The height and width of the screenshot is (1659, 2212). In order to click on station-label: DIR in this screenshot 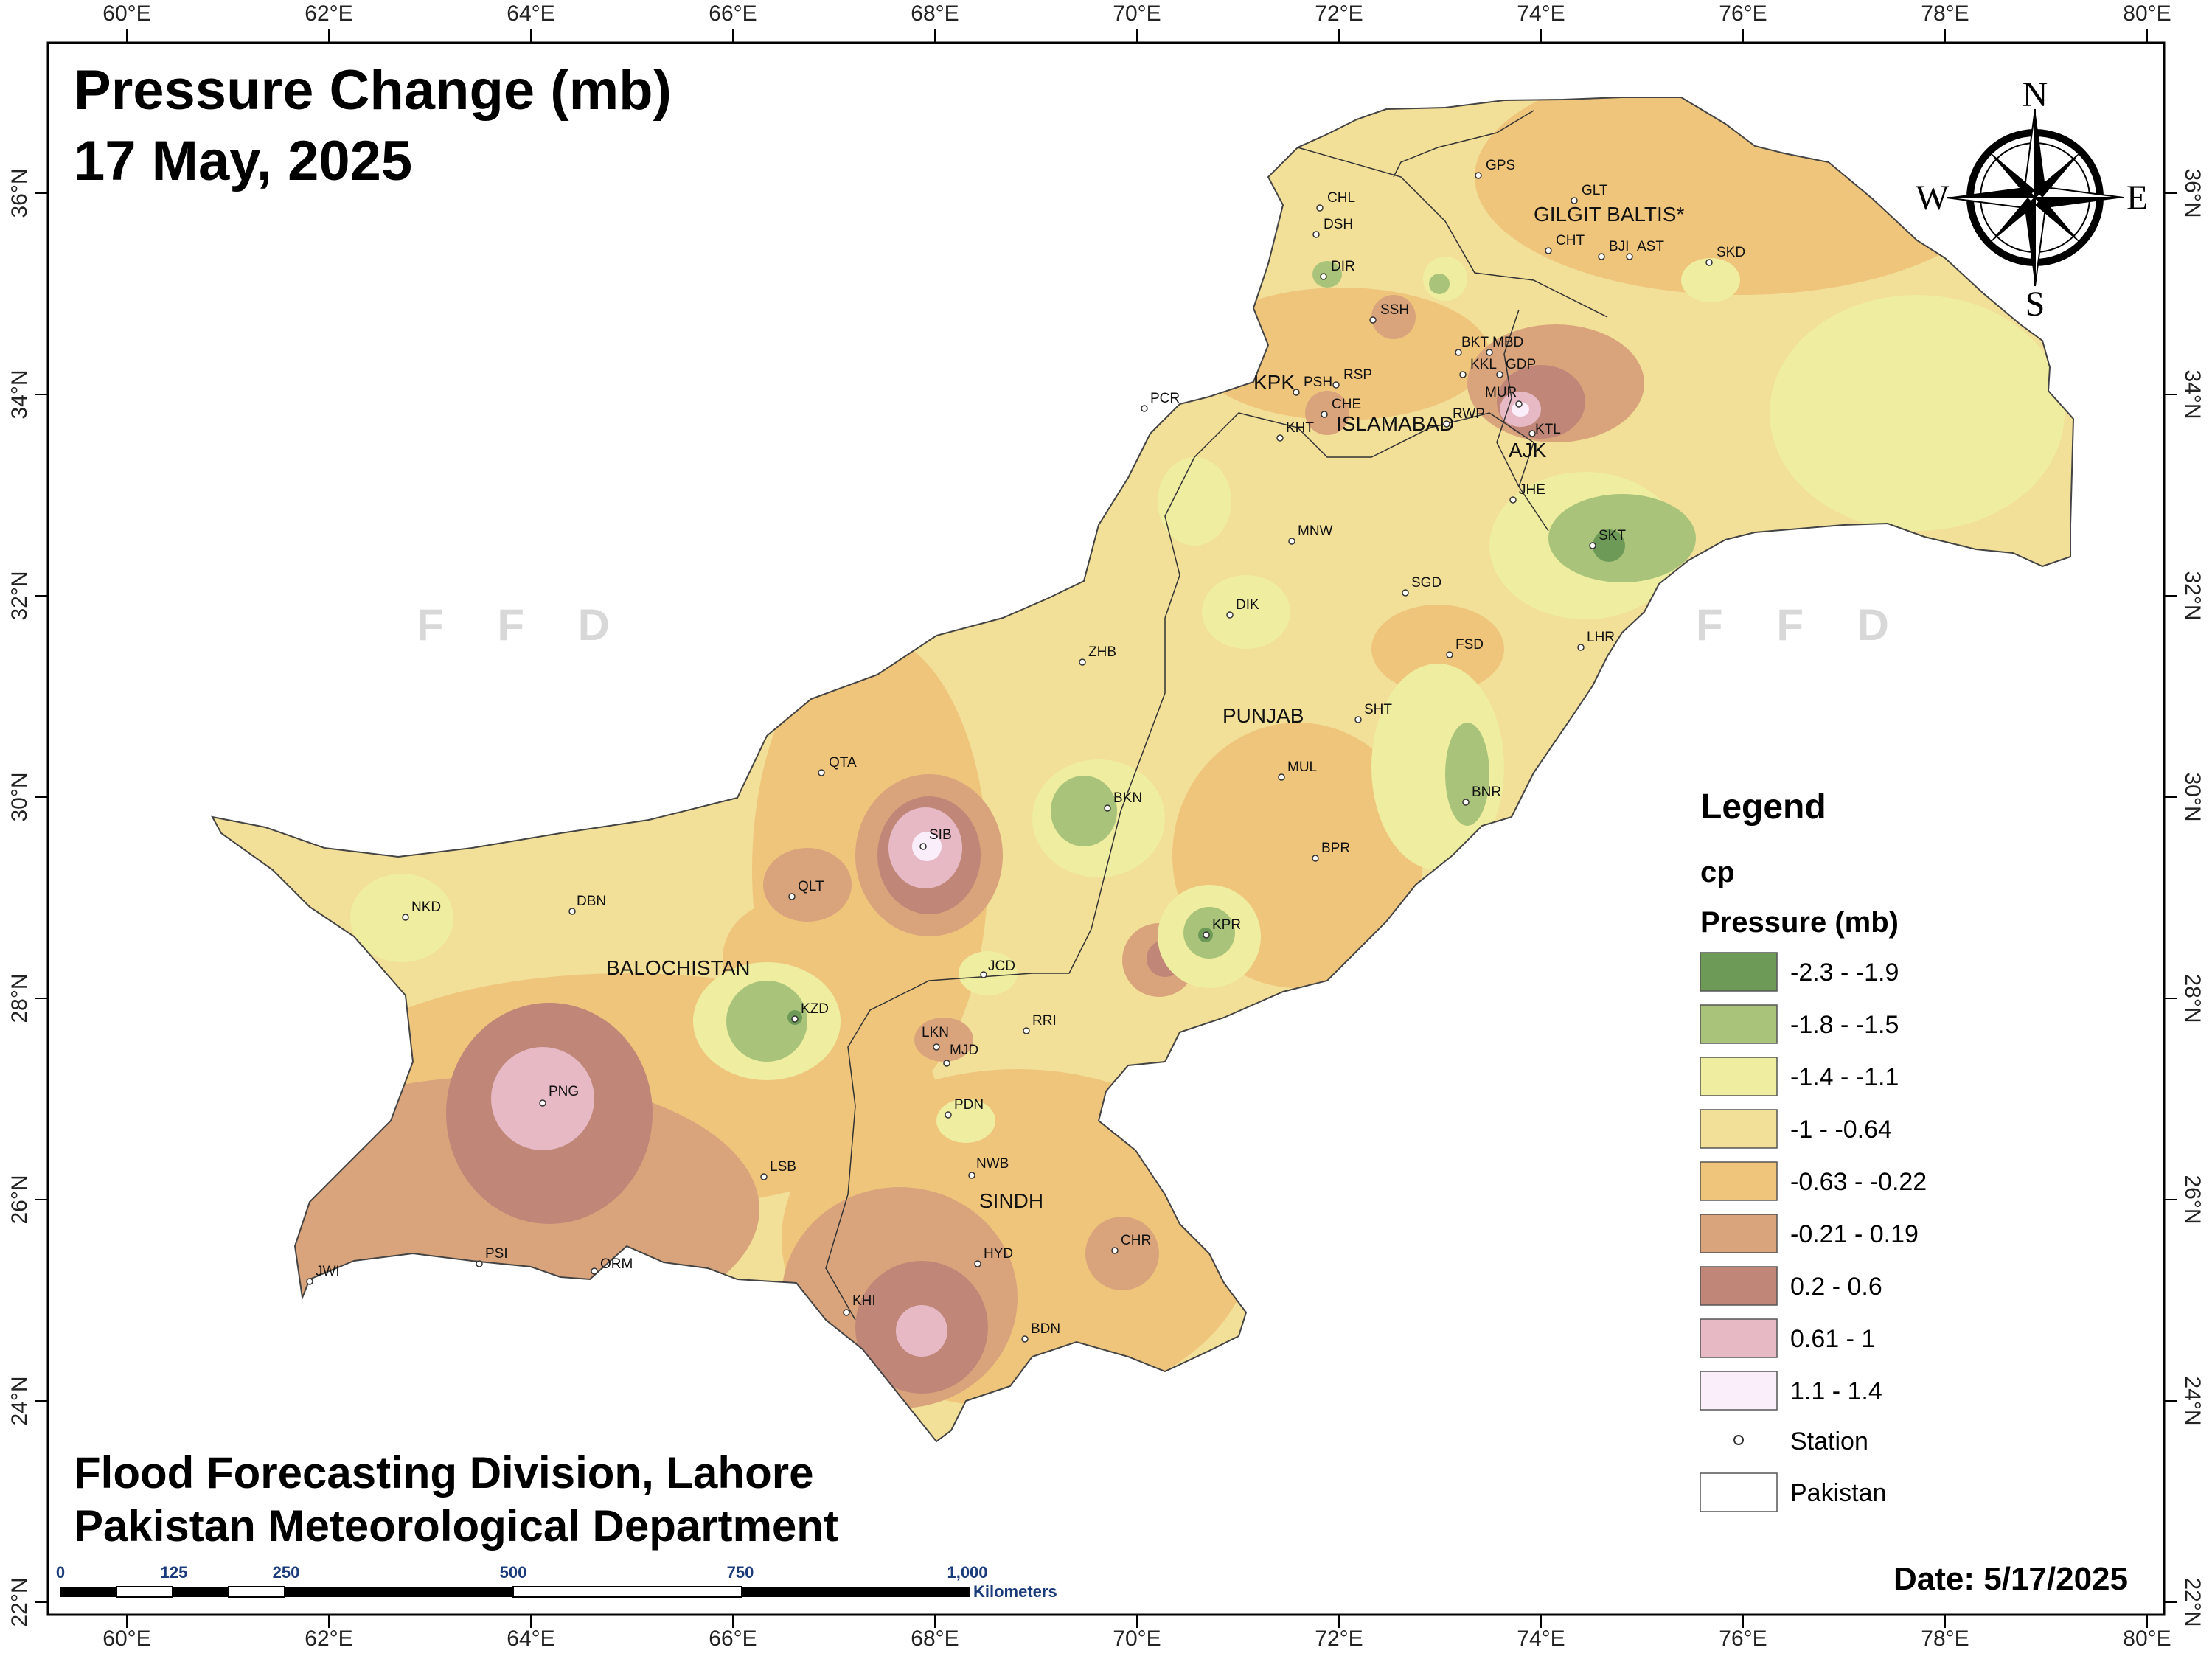, I will do `click(1343, 266)`.